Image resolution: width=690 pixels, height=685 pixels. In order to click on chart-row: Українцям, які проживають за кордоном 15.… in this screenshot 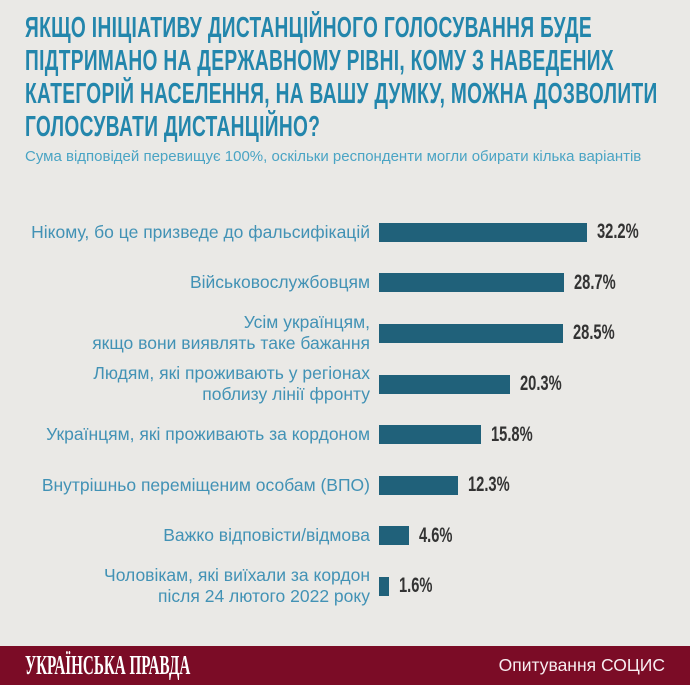, I will do `click(345, 434)`.